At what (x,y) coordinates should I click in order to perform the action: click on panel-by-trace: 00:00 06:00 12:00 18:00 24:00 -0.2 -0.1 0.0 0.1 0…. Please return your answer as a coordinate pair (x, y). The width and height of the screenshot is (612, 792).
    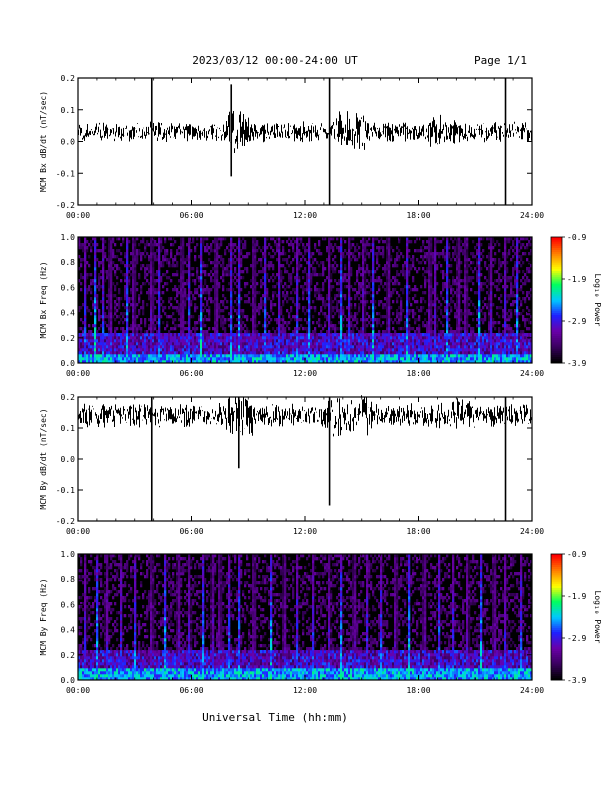
    Looking at the image, I should click on (291, 464).